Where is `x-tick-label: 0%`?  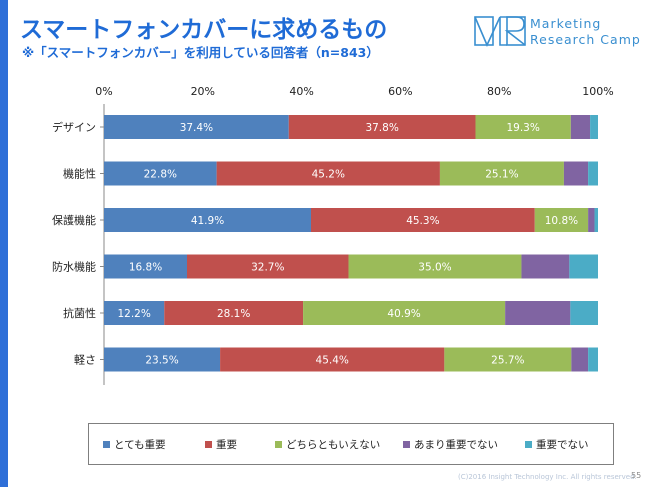 x-tick-label: 0% is located at coordinates (103, 91).